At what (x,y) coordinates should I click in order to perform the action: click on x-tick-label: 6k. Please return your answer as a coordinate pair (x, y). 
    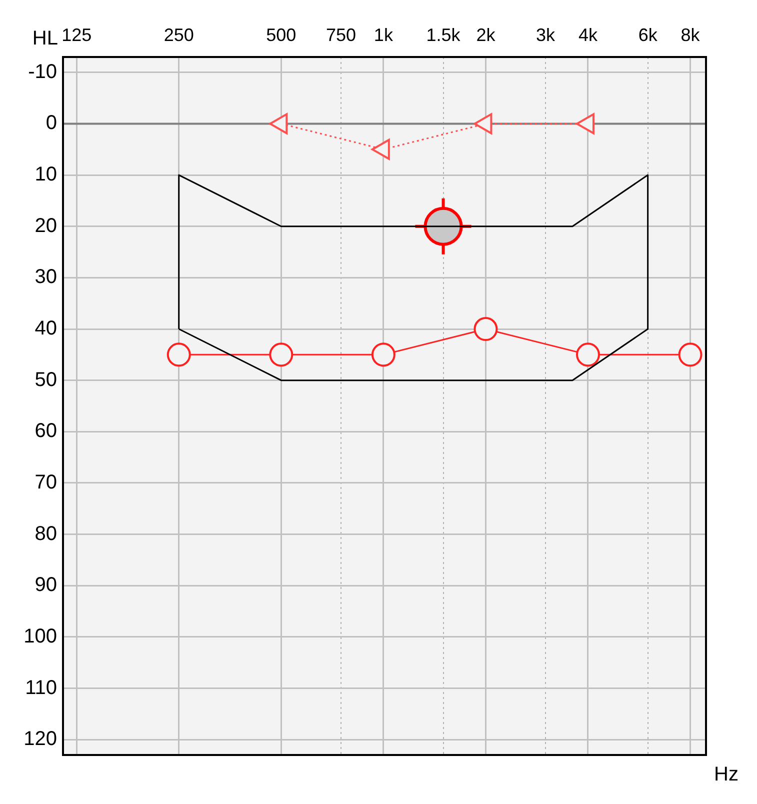
    Looking at the image, I should click on (648, 35).